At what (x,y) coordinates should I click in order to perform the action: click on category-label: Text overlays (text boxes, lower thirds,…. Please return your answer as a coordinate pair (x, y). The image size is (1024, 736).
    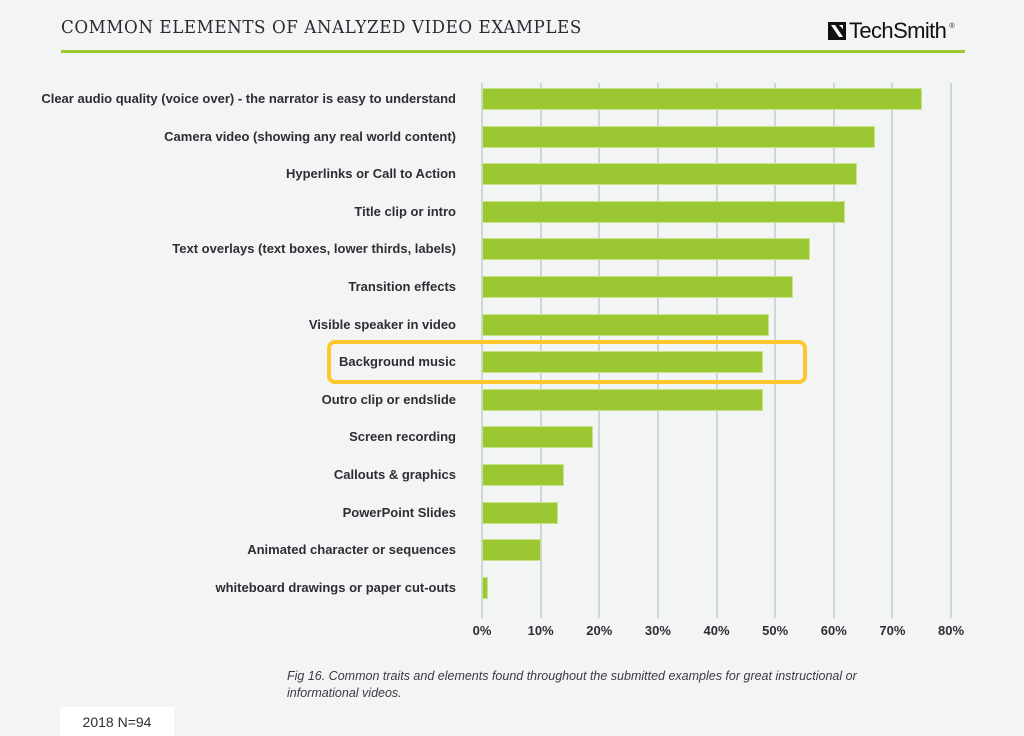
    Looking at the image, I should click on (314, 249).